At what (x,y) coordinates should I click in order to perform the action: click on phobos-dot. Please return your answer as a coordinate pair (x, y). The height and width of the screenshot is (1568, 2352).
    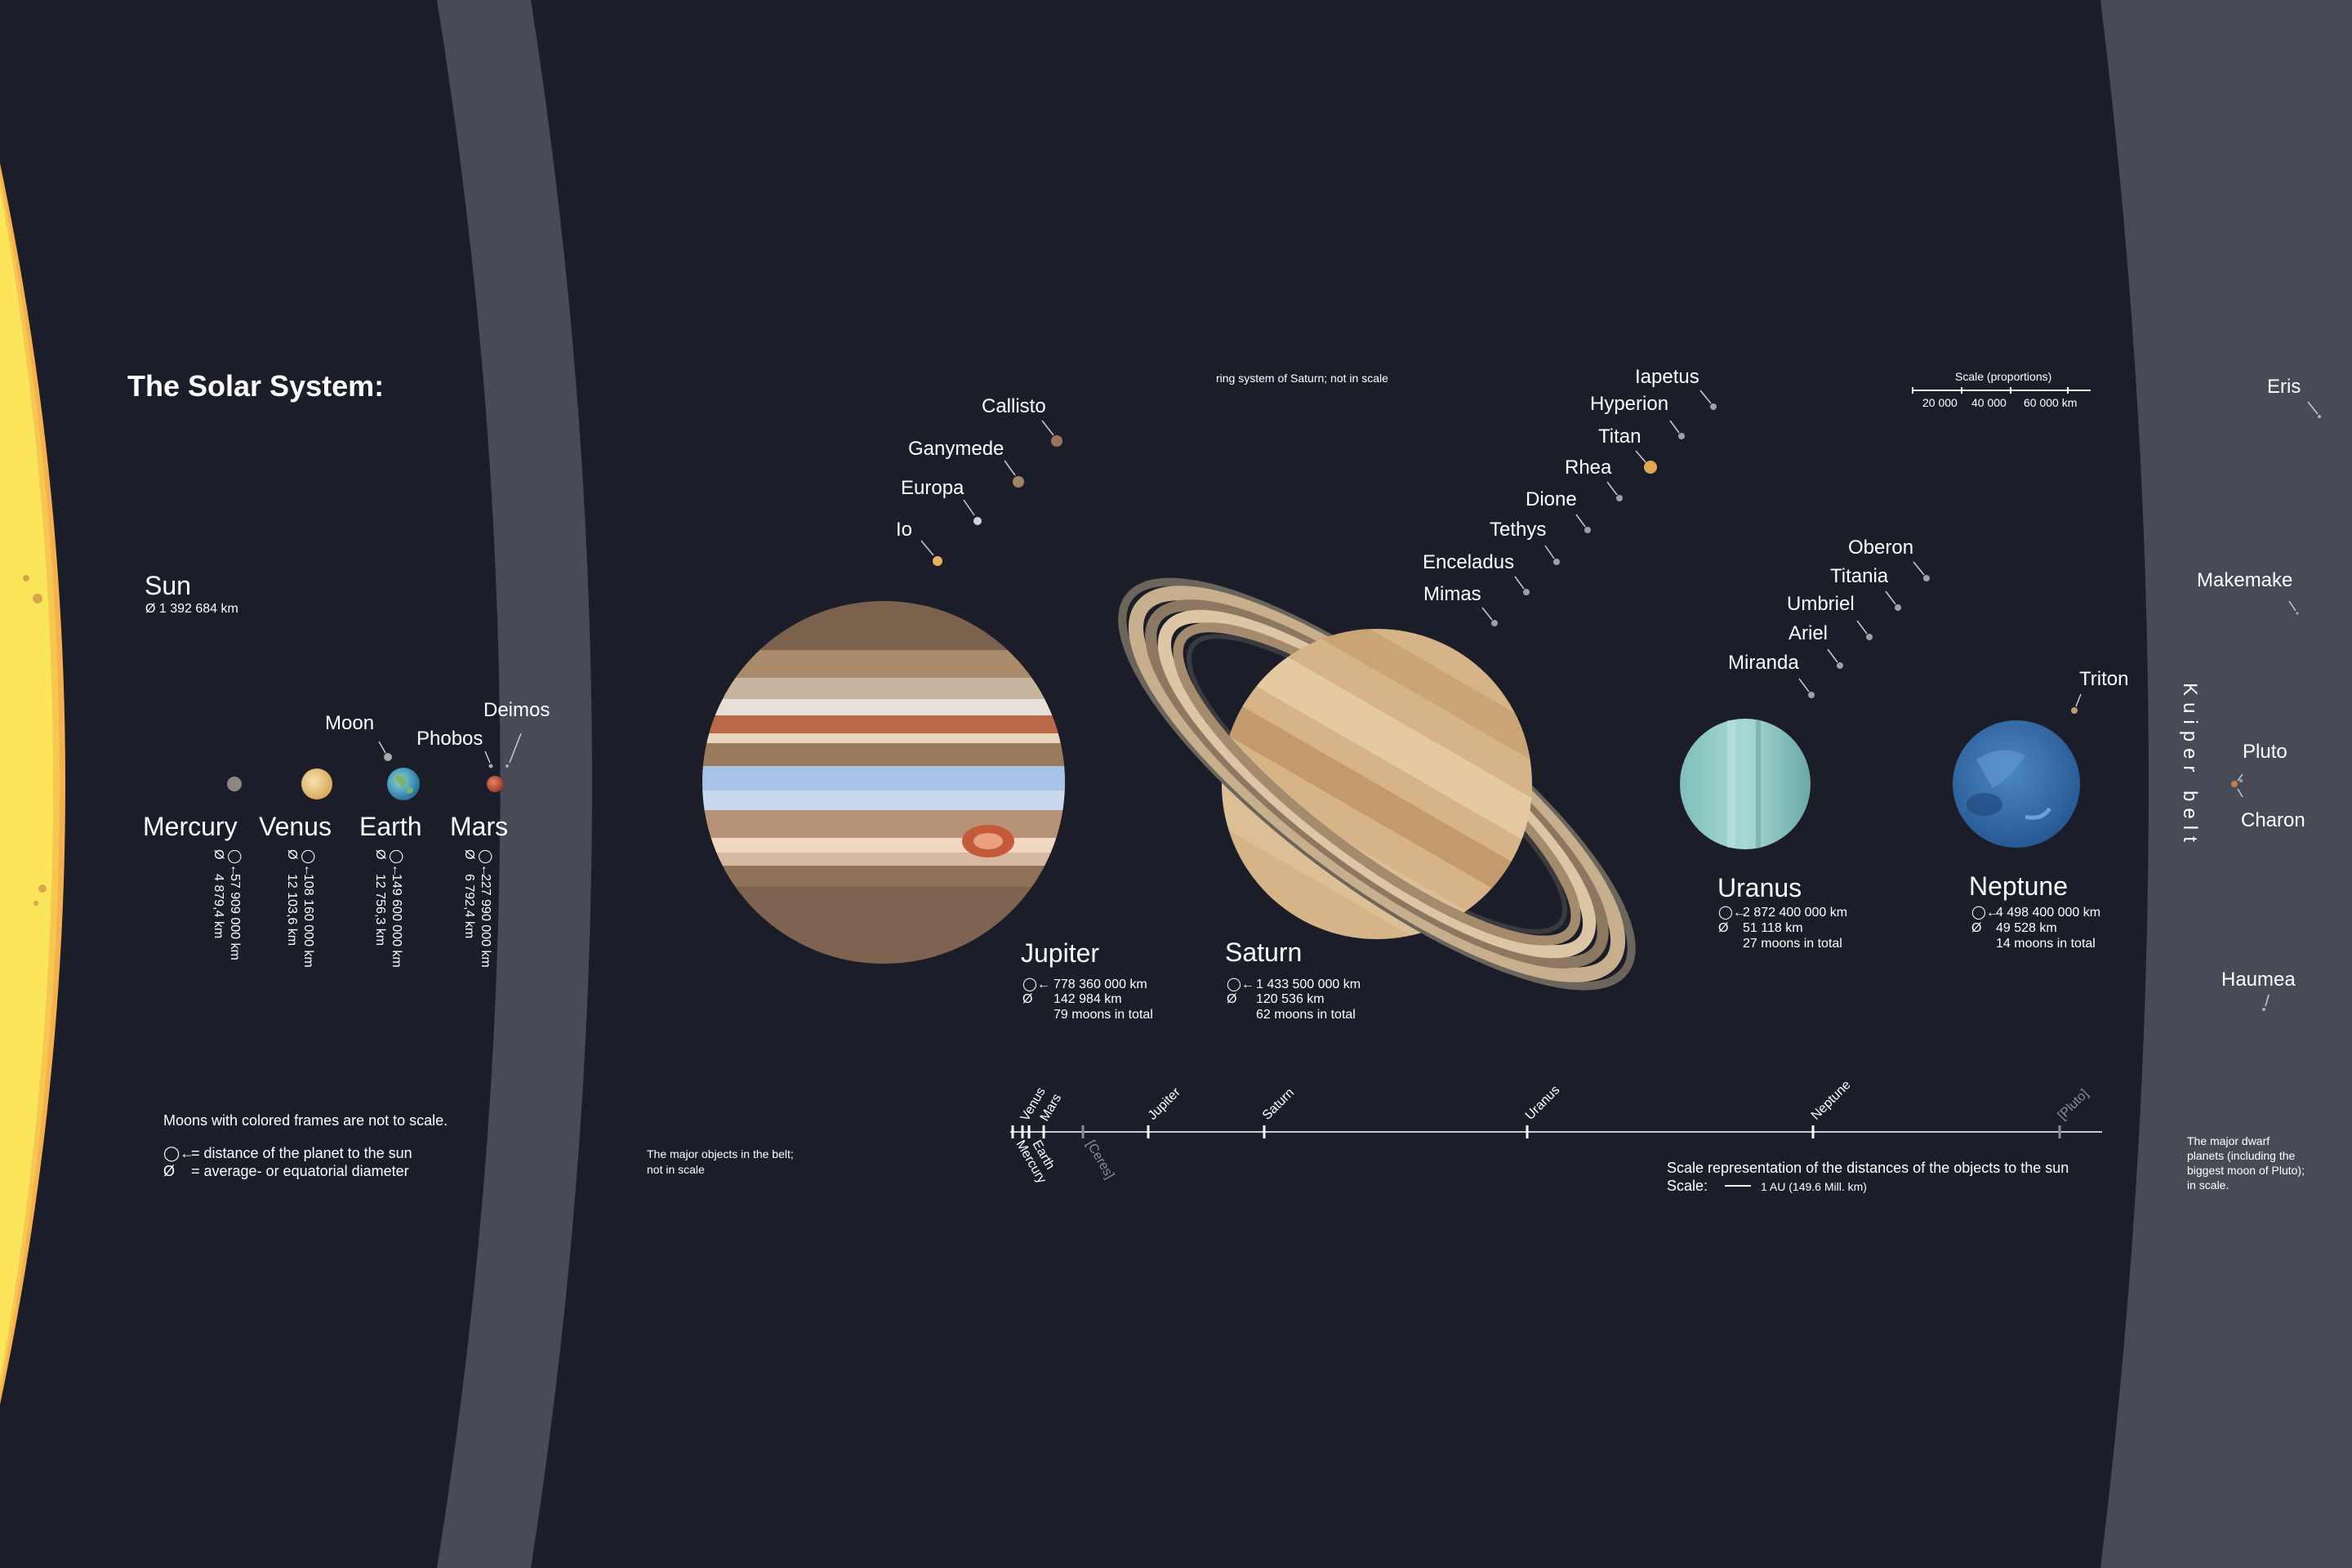
    Looking at the image, I should click on (490, 766).